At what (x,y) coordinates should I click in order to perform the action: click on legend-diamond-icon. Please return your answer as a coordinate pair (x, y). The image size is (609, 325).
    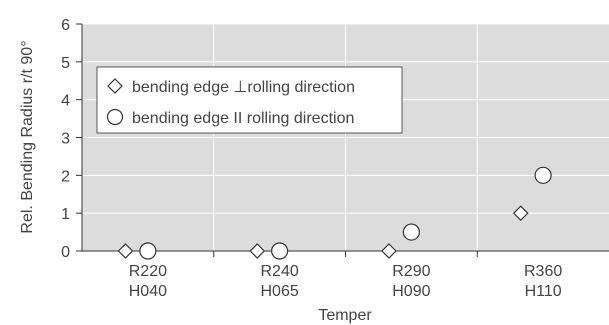
    Looking at the image, I should click on (115, 86).